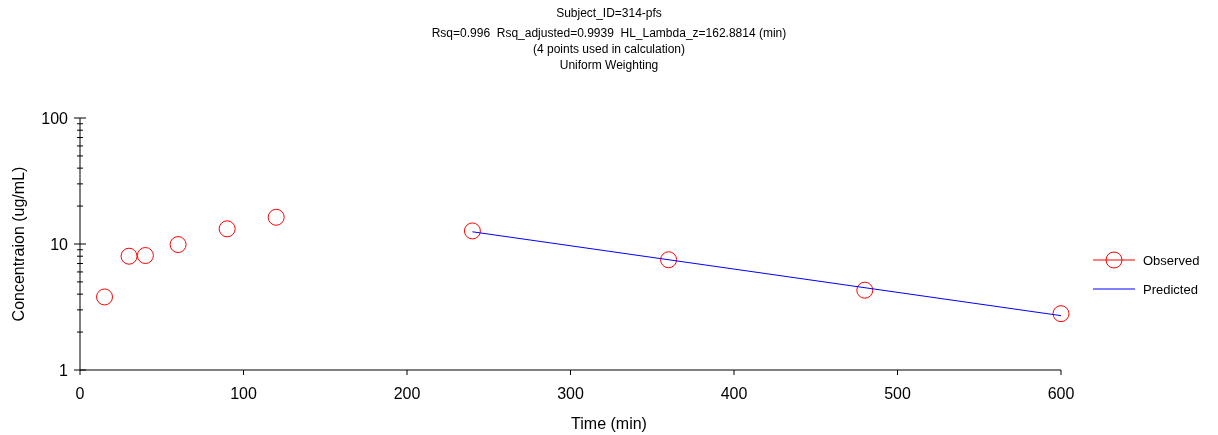 The height and width of the screenshot is (435, 1218). I want to click on x-axis-title: Time (min), so click(609, 423).